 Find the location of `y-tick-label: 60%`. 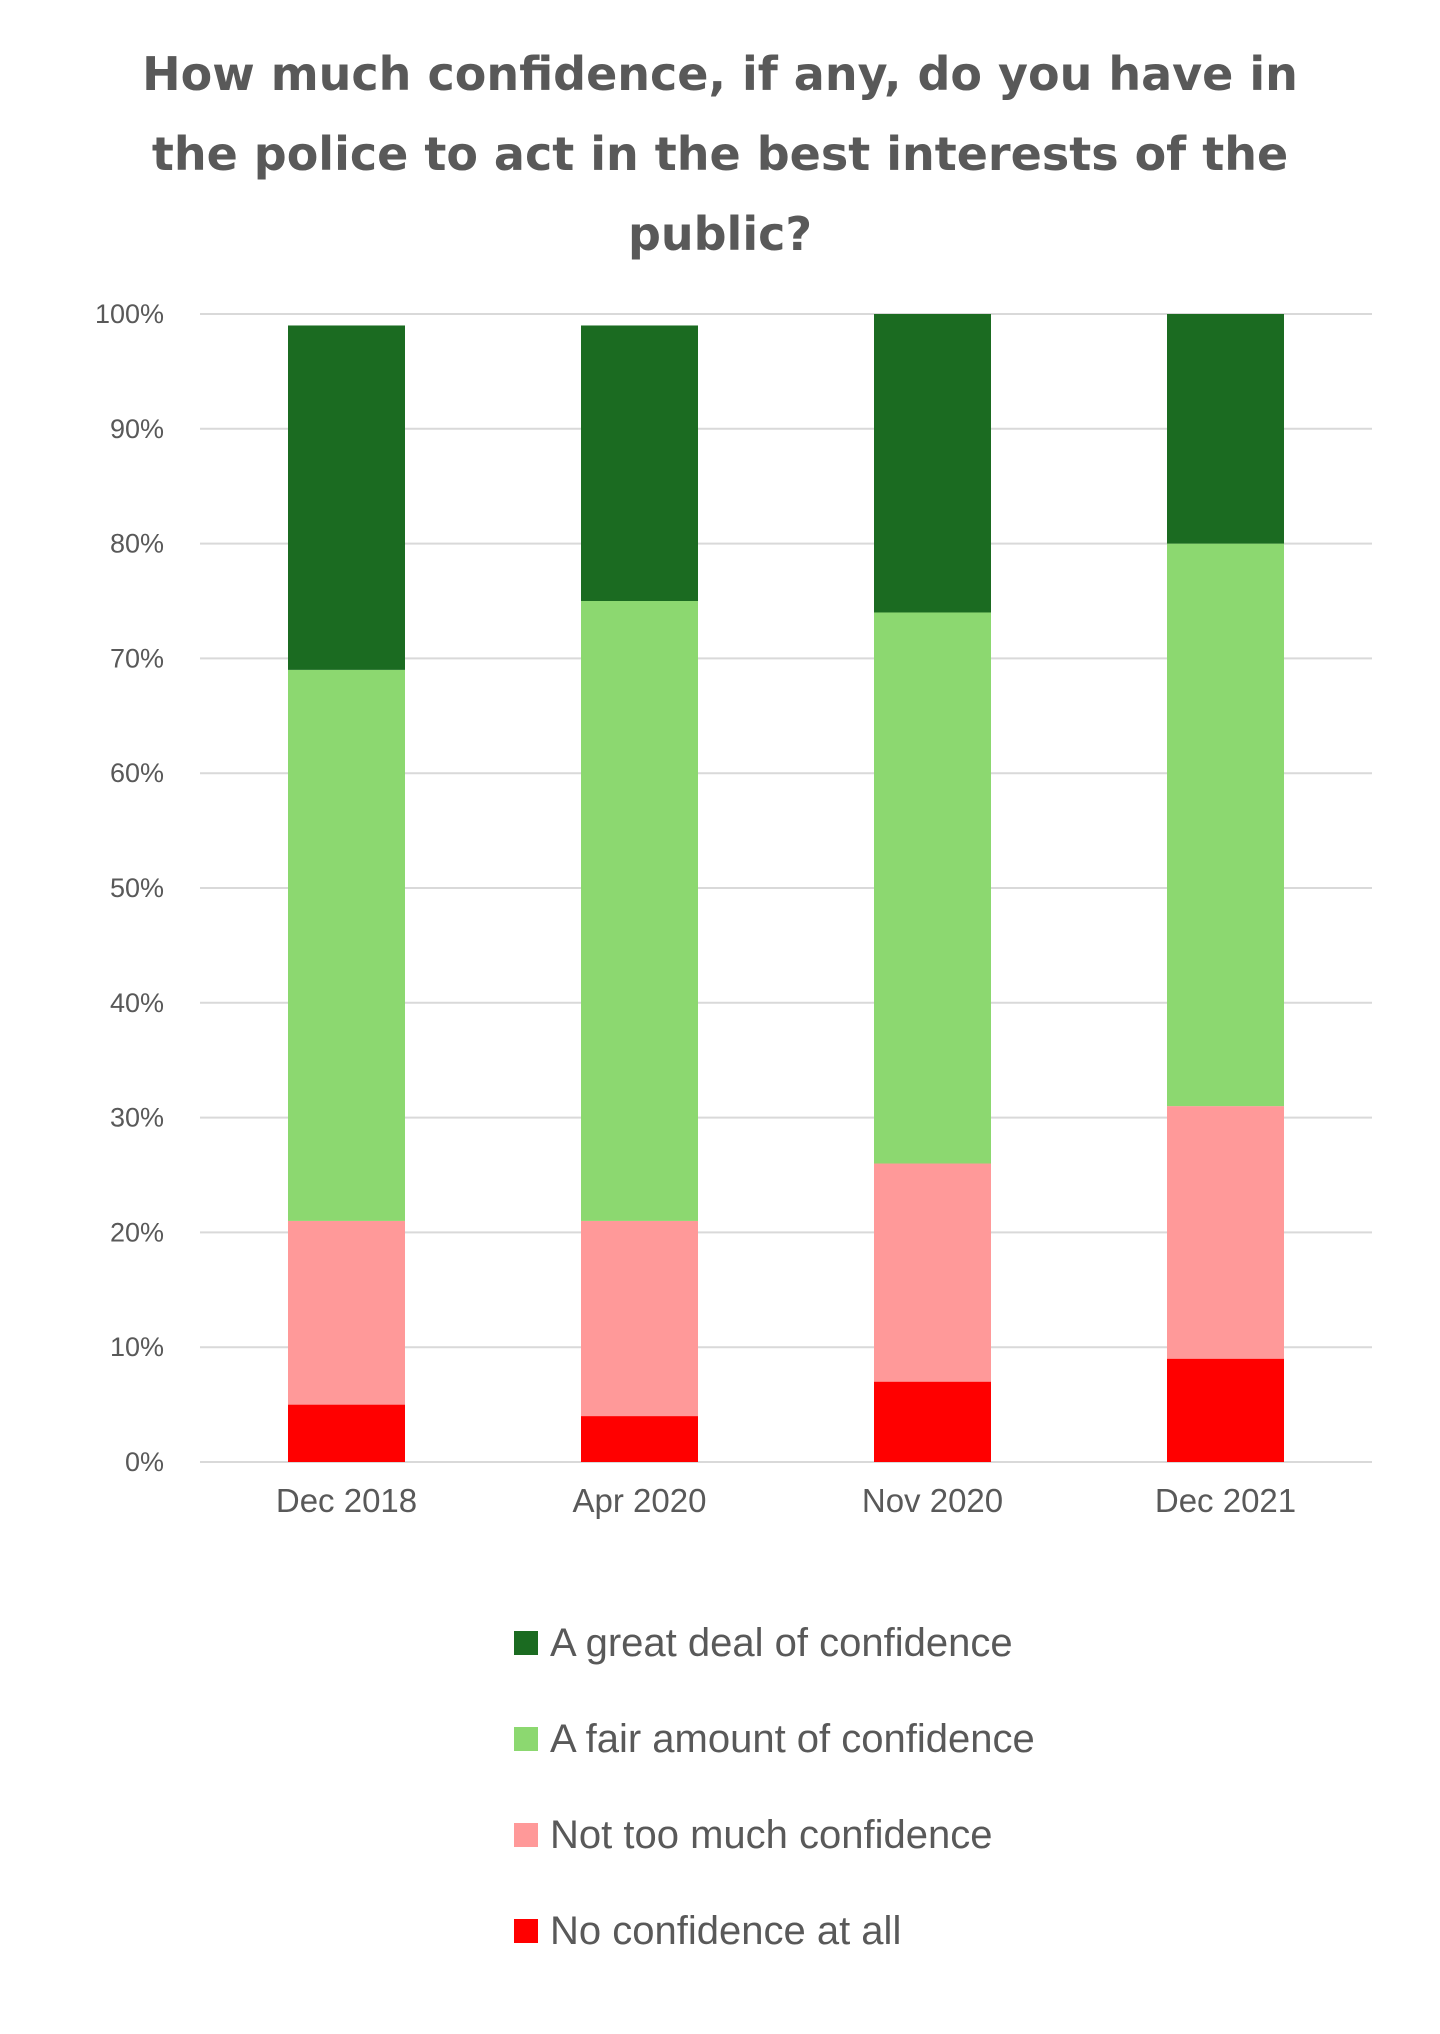

y-tick-label: 60% is located at coordinates (137, 773).